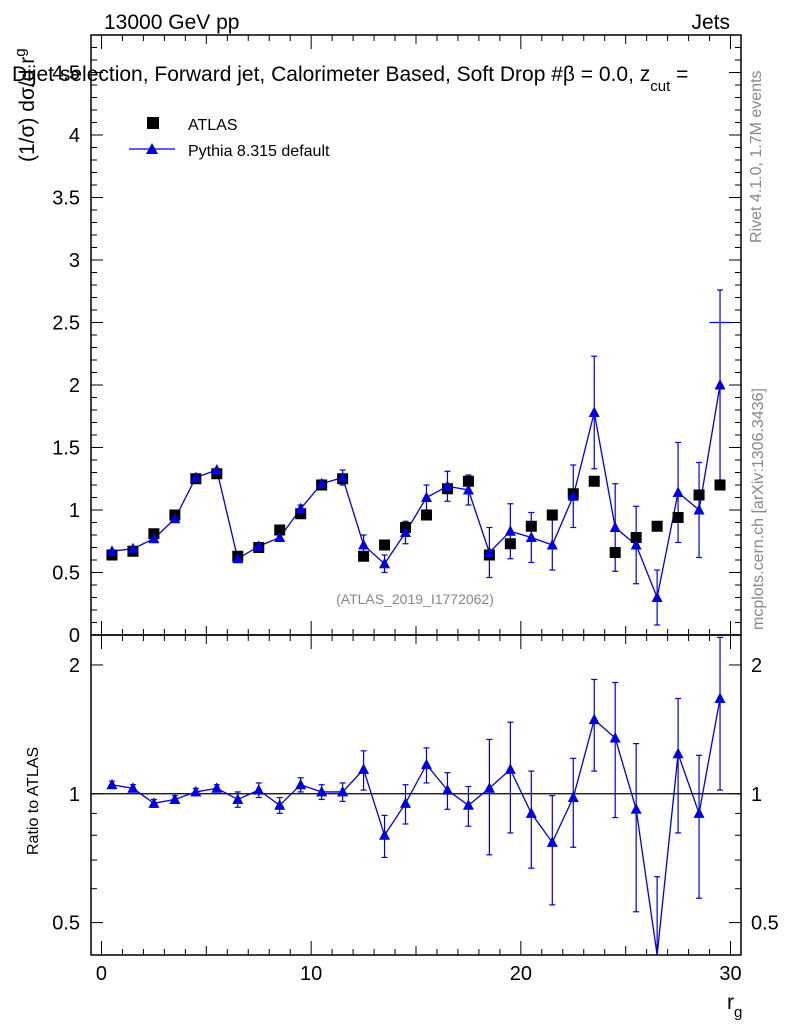 This screenshot has width=786, height=1024. What do you see at coordinates (66, 449) in the screenshot?
I see `main-ytick-label: 1.5` at bounding box center [66, 449].